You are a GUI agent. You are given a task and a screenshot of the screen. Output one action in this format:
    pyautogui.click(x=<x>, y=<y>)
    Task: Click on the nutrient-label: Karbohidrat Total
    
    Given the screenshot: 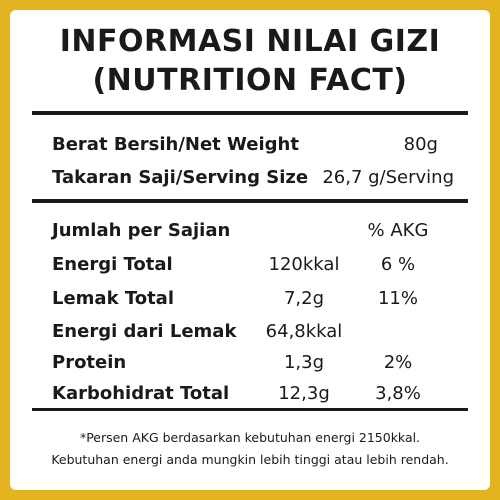 What is the action you would take?
    pyautogui.click(x=141, y=393)
    